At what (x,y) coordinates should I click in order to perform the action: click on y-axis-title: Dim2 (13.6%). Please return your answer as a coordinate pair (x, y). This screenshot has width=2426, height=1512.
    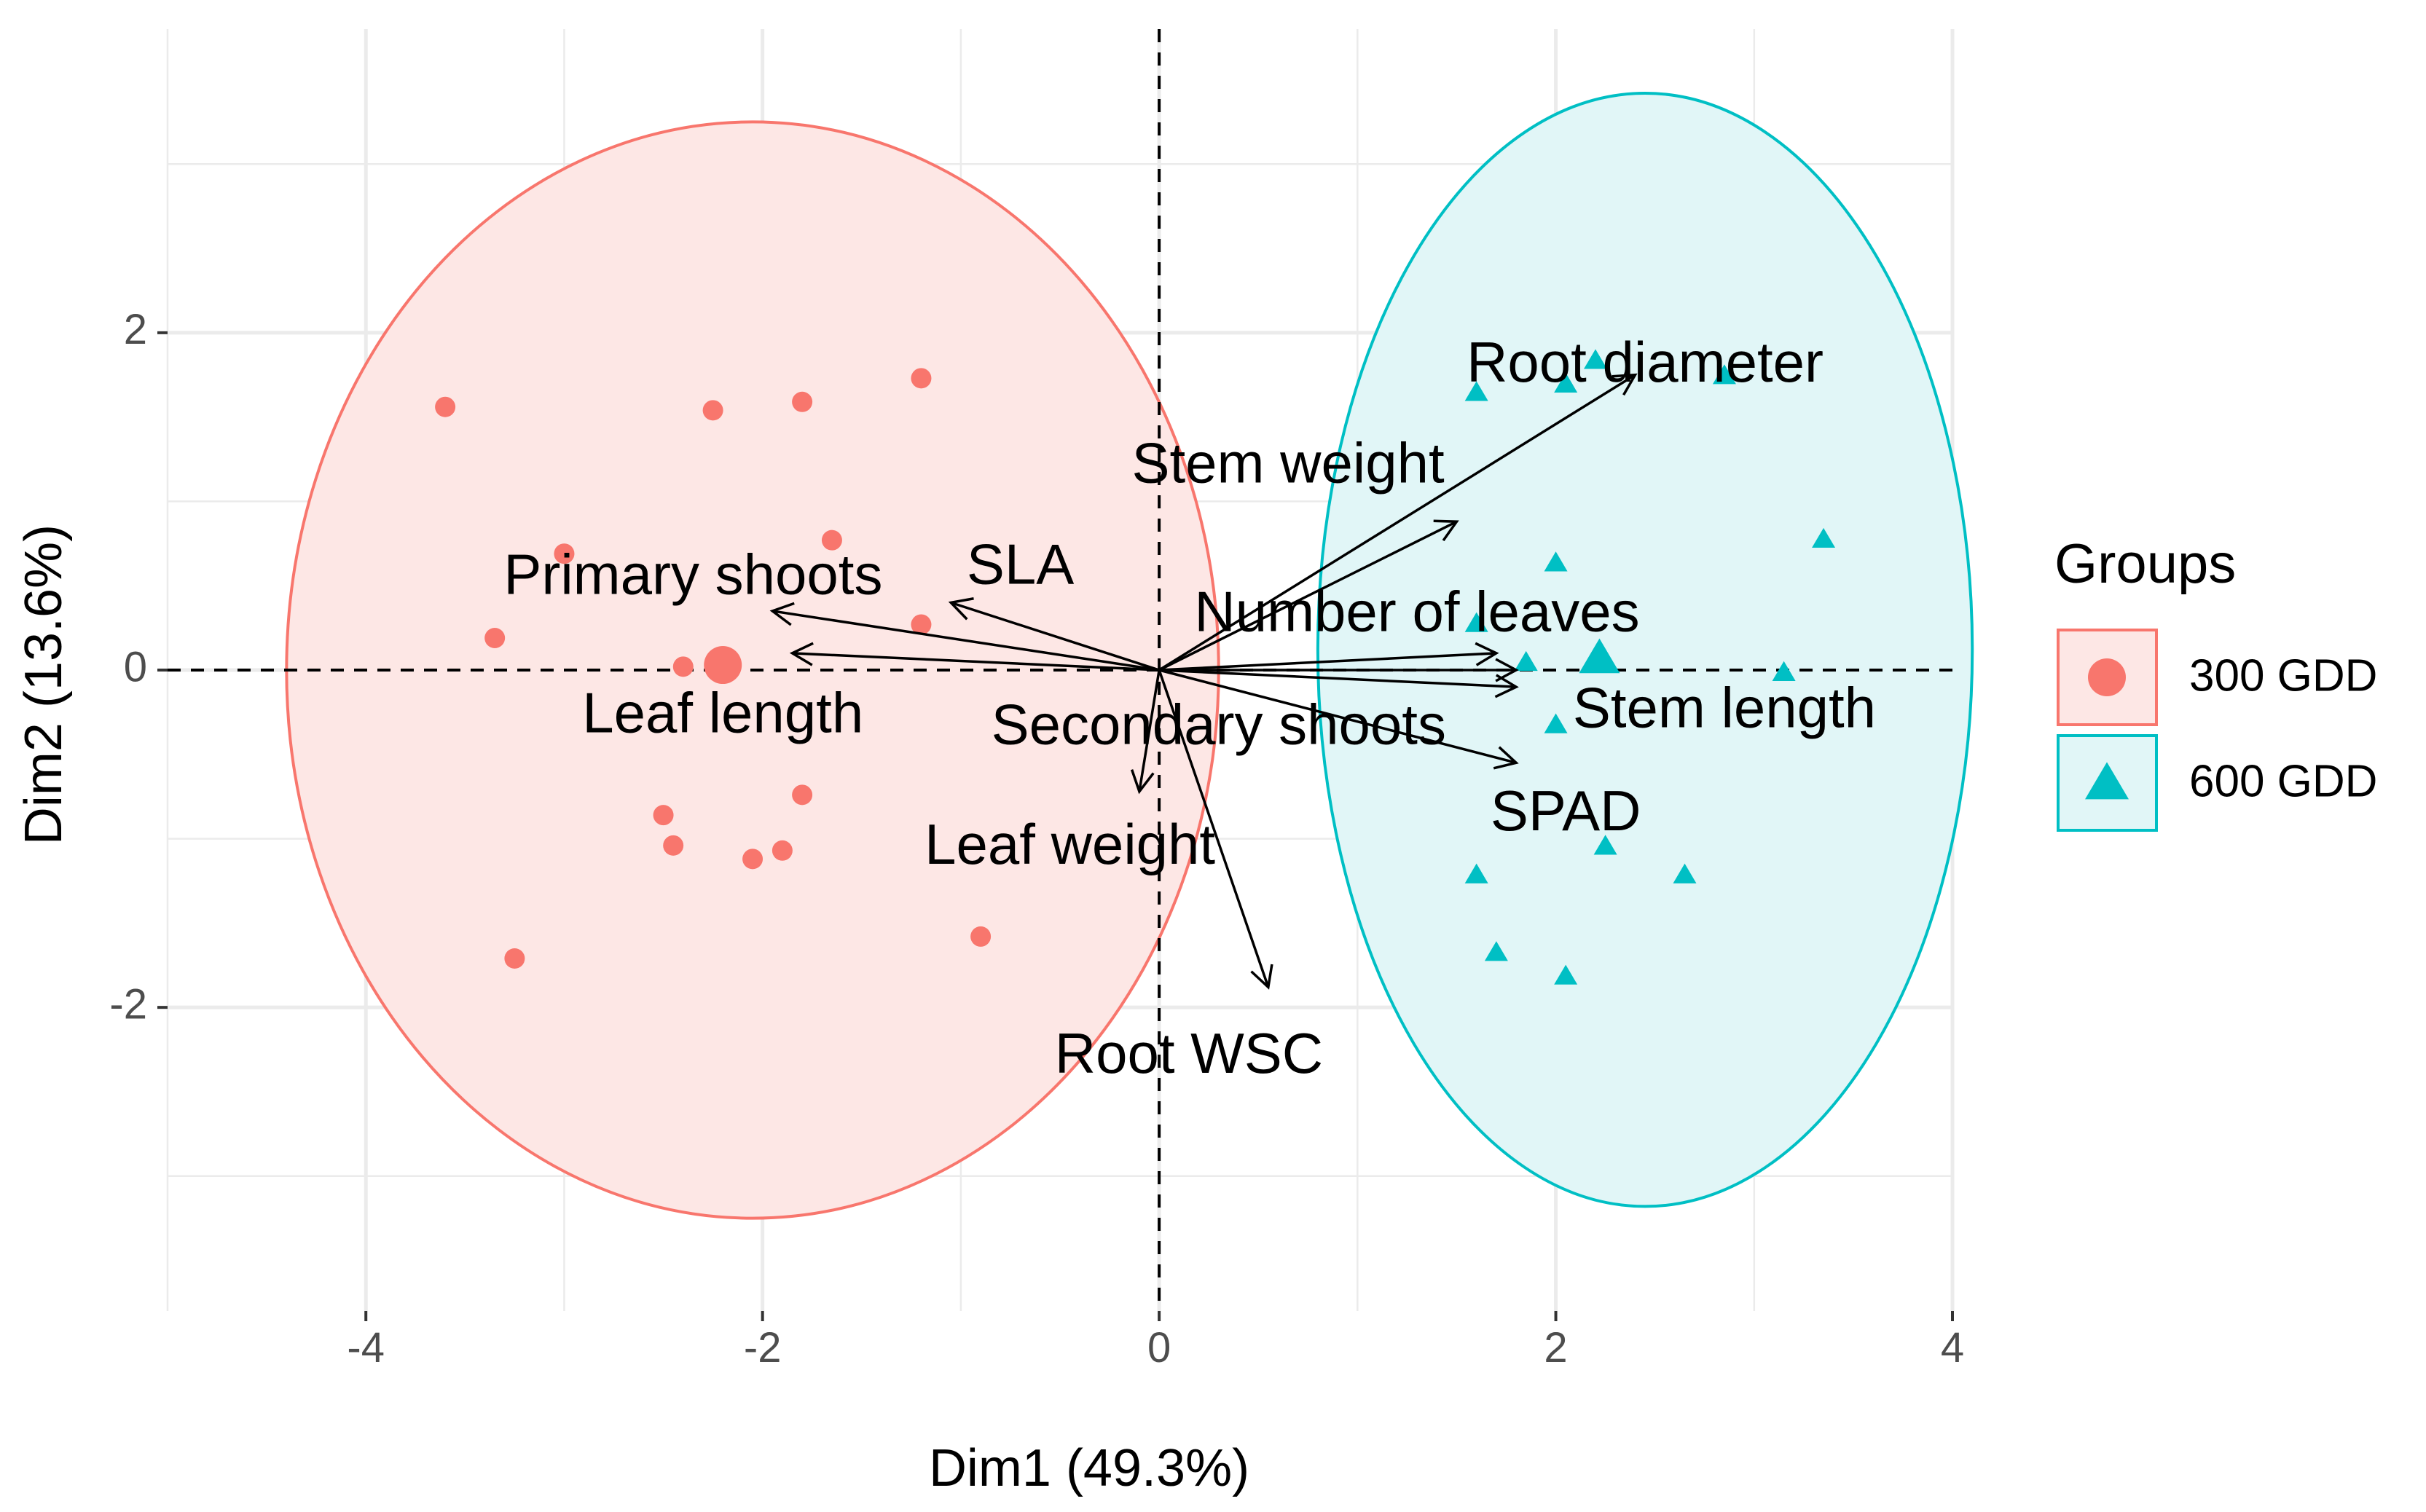
    Looking at the image, I should click on (44, 684).